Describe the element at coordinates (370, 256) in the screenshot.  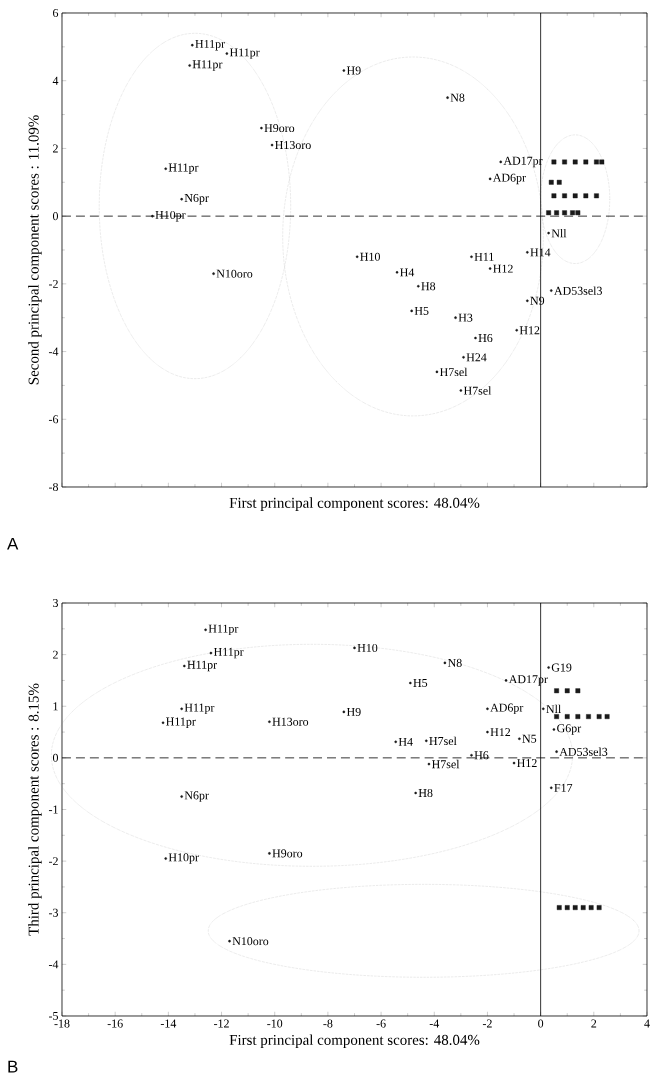
I see `annotation: H10` at that location.